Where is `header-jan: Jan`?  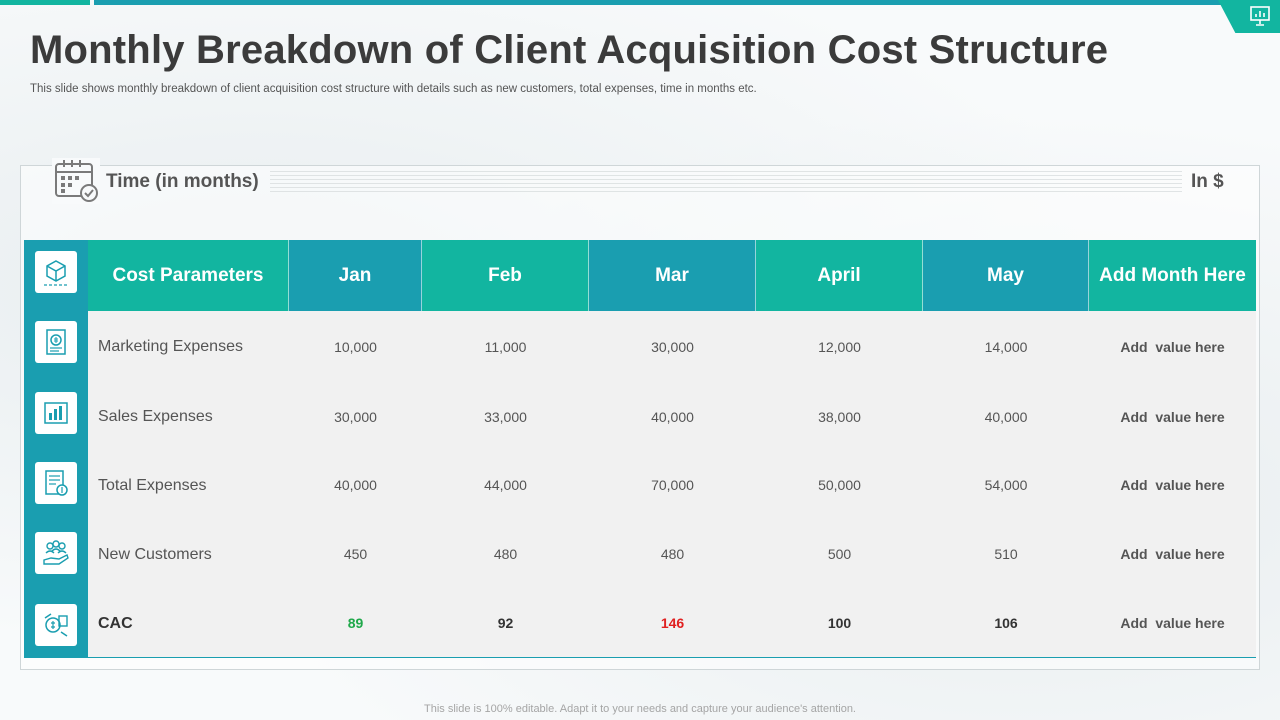
header-jan: Jan is located at coordinates (355, 275).